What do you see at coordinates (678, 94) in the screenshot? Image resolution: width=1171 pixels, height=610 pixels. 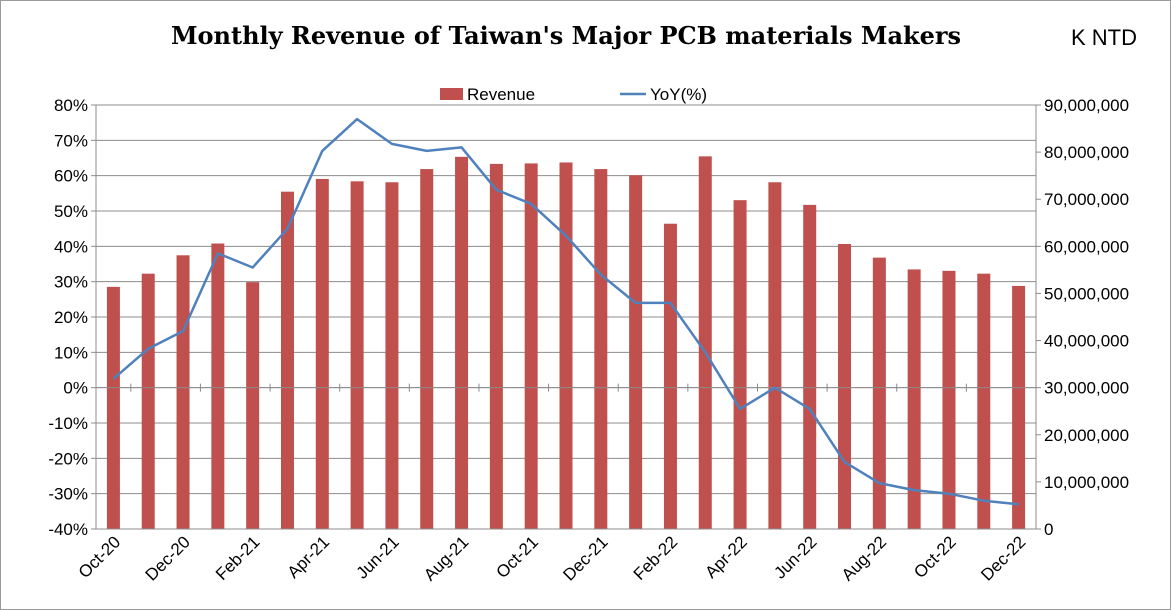 I see `legend-yoy-label: YoY(%)` at bounding box center [678, 94].